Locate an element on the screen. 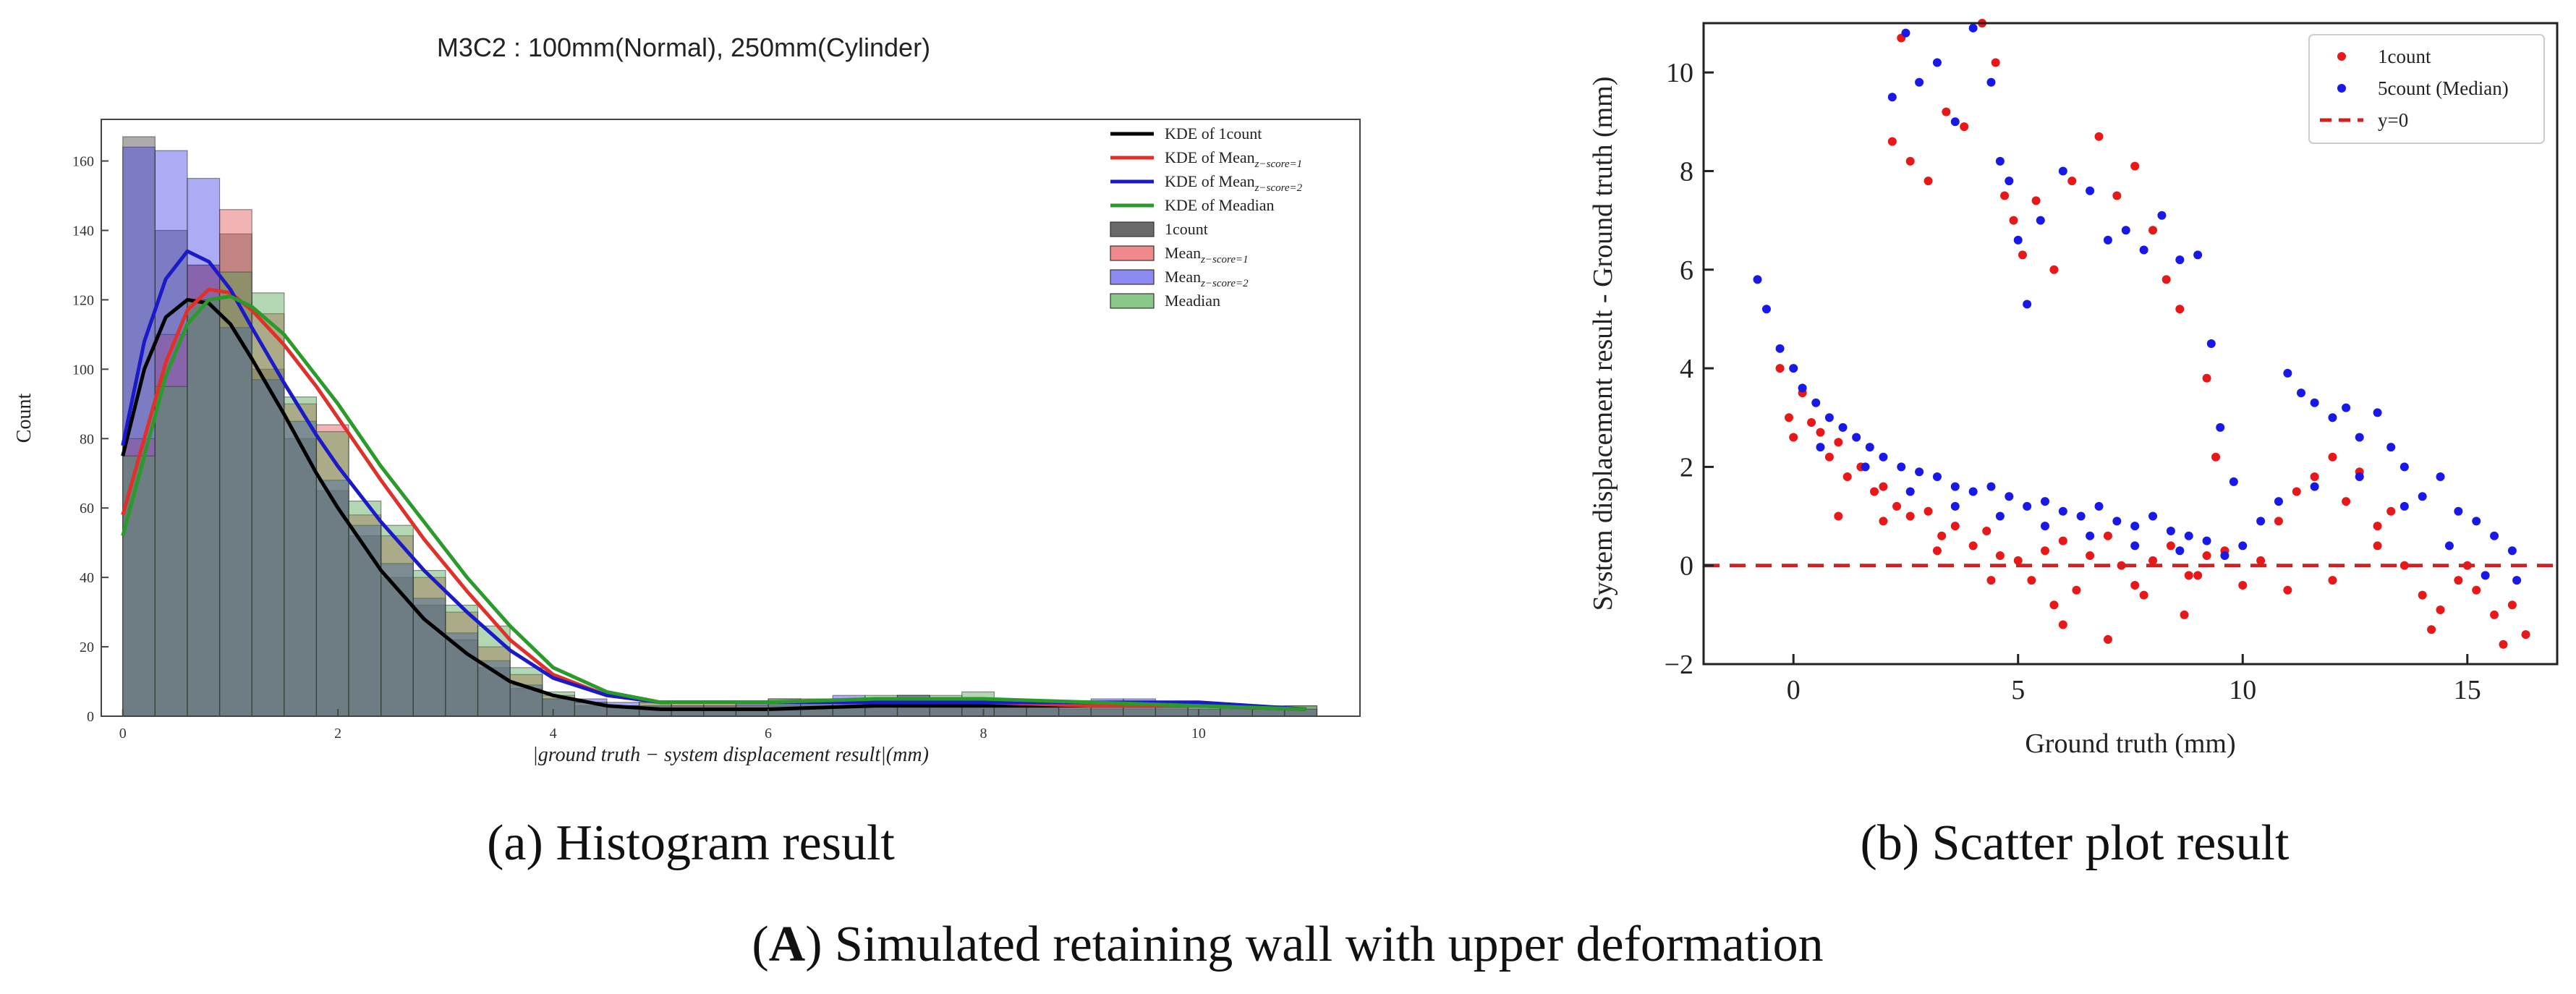 This screenshot has height=994, width=2576. y-tick-label: 4 is located at coordinates (1686, 369).